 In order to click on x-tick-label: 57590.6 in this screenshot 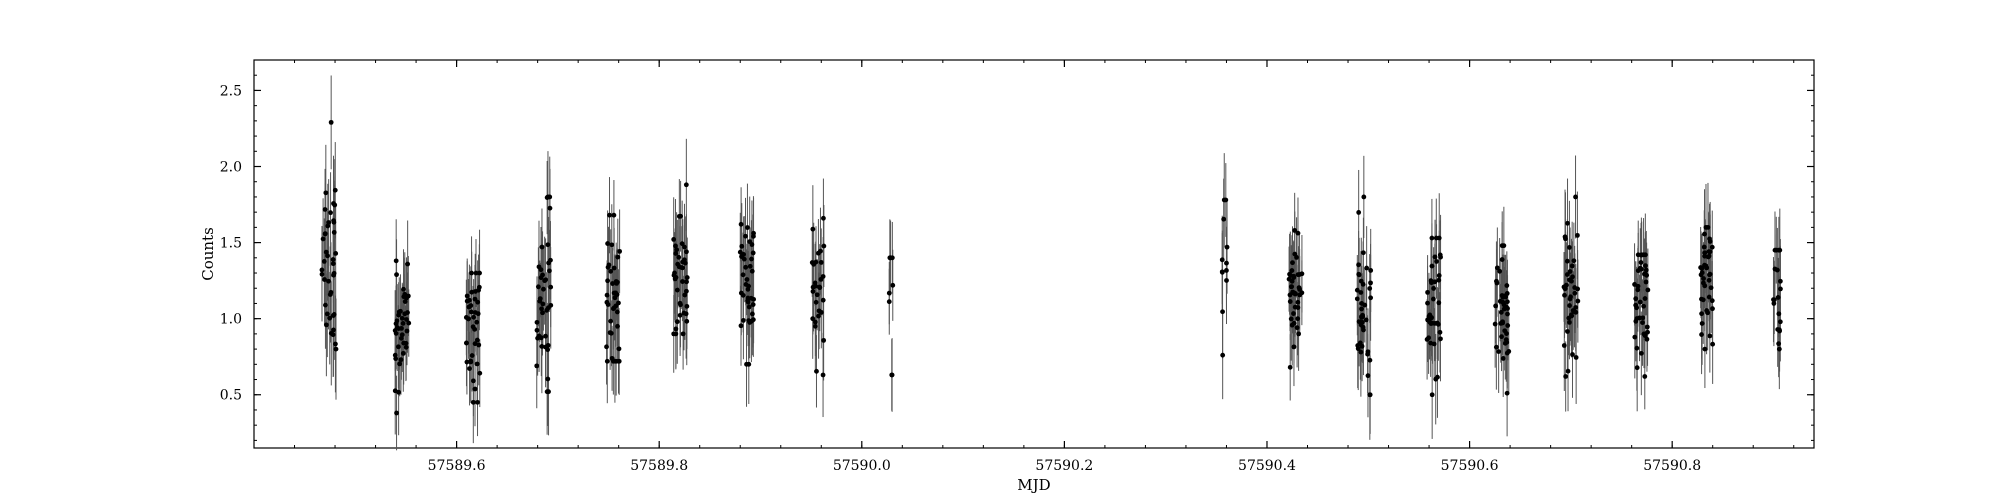, I will do `click(1470, 466)`.